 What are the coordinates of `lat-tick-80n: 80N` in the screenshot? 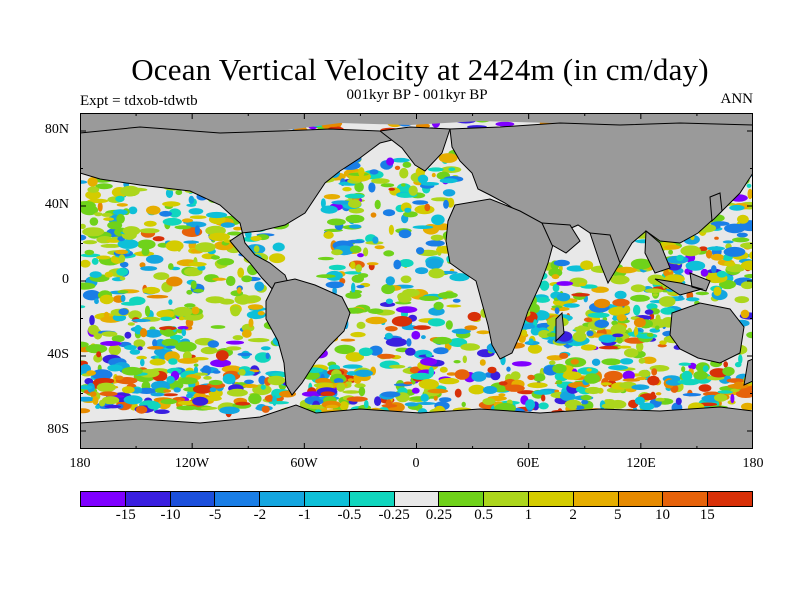 It's located at (56, 129).